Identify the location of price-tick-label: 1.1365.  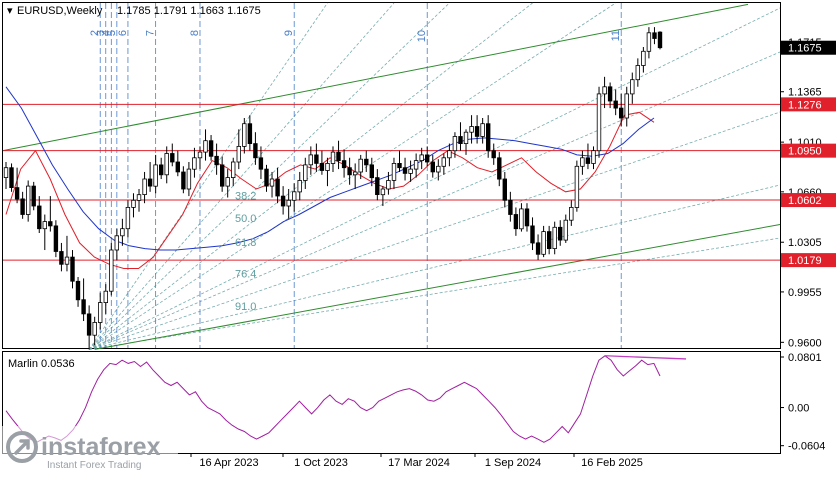
(805, 93).